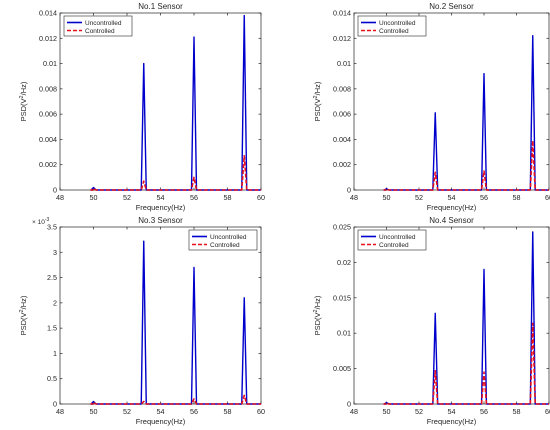  Describe the element at coordinates (55, 353) in the screenshot. I see `y-tick-label: 1` at that location.